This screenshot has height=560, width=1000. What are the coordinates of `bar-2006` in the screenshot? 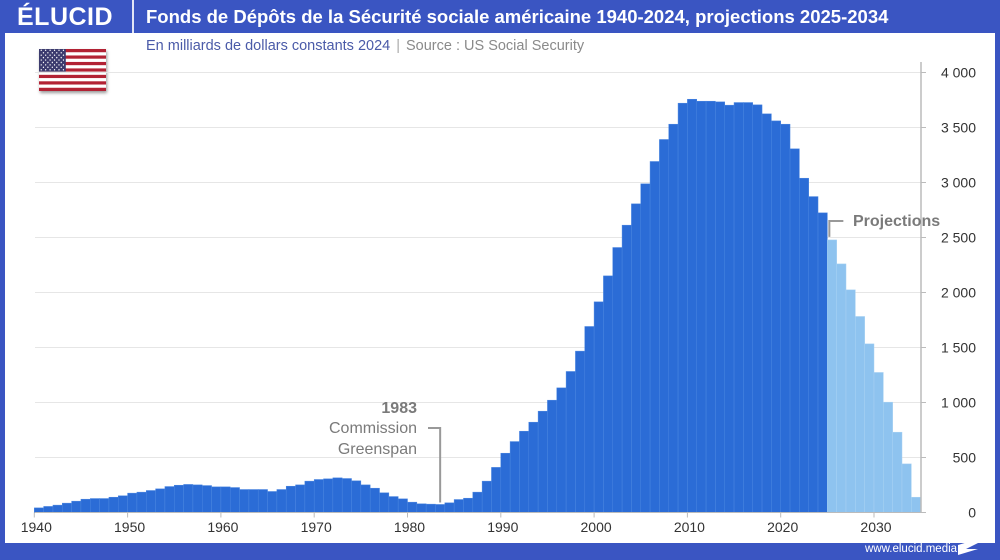 It's located at (654, 337).